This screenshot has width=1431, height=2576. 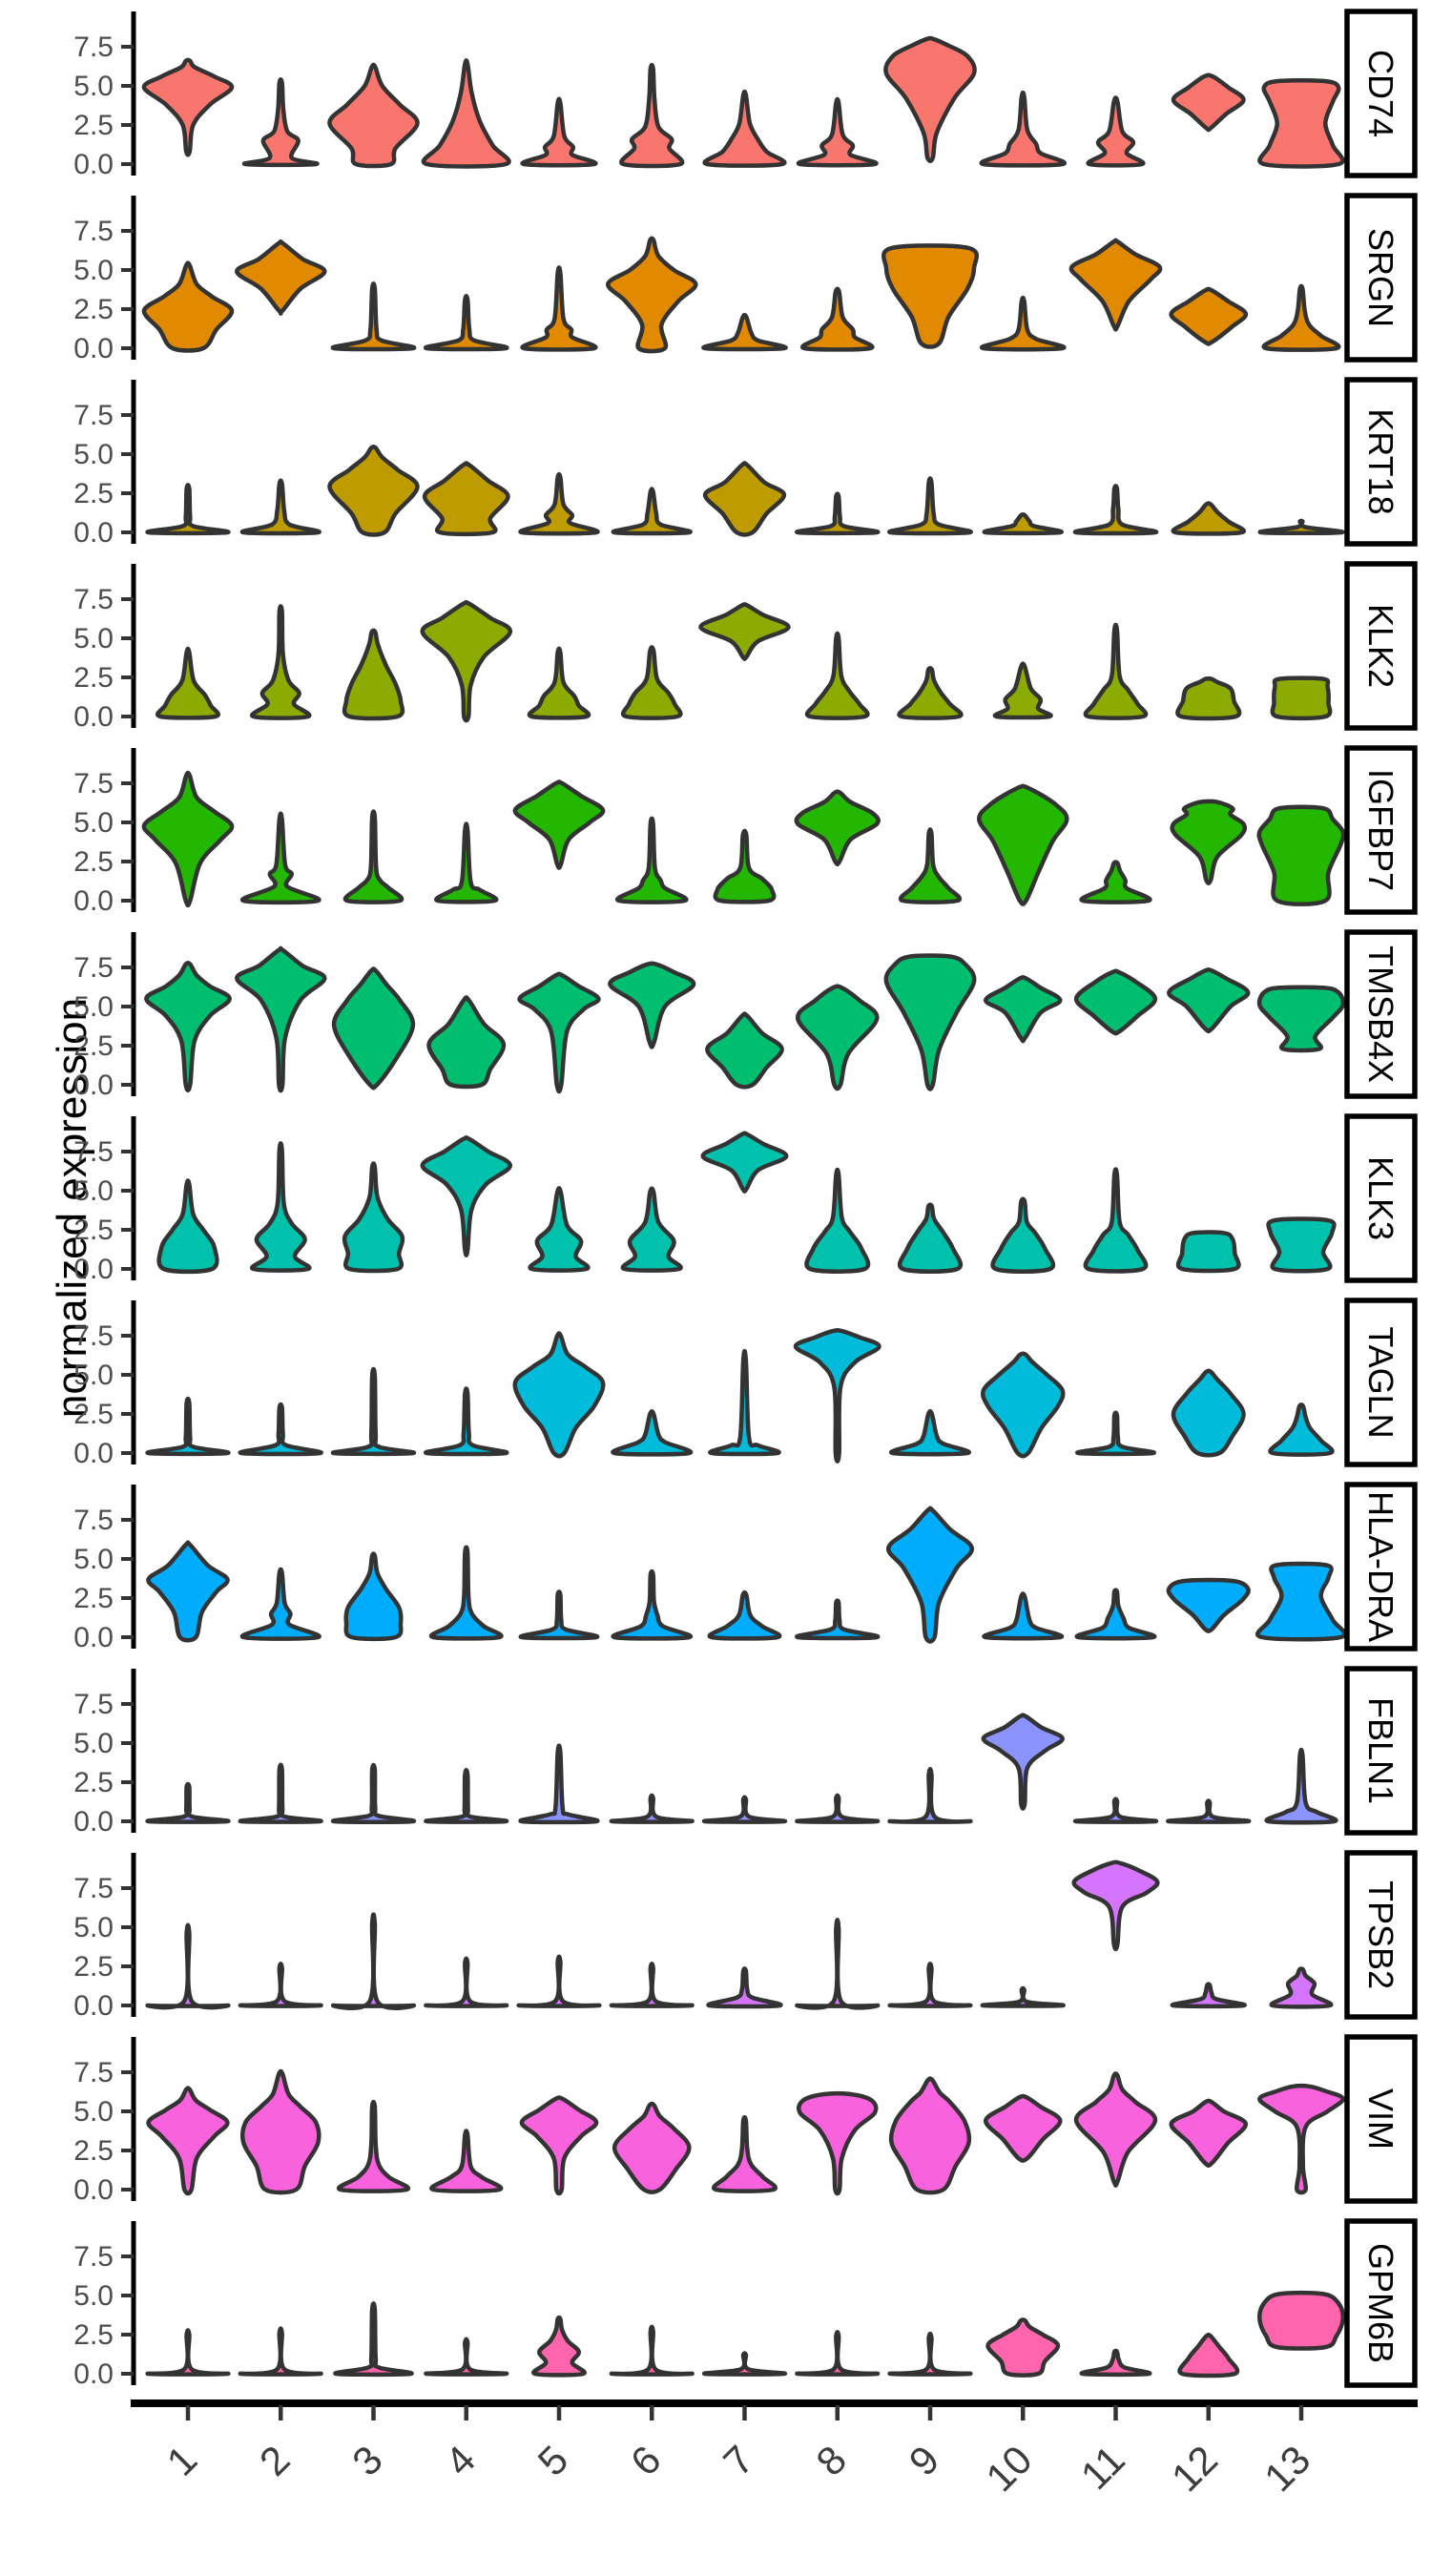 What do you see at coordinates (738, 2460) in the screenshot?
I see `x-tick-label-7: 7` at bounding box center [738, 2460].